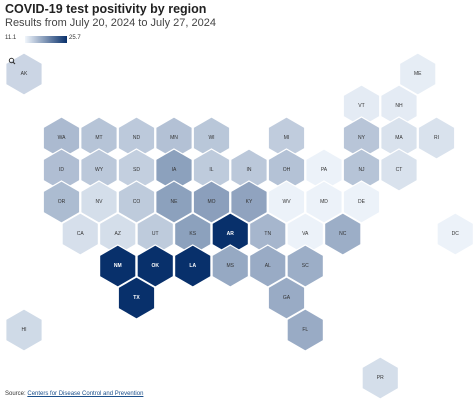  I want to click on state-label: UT, so click(155, 234).